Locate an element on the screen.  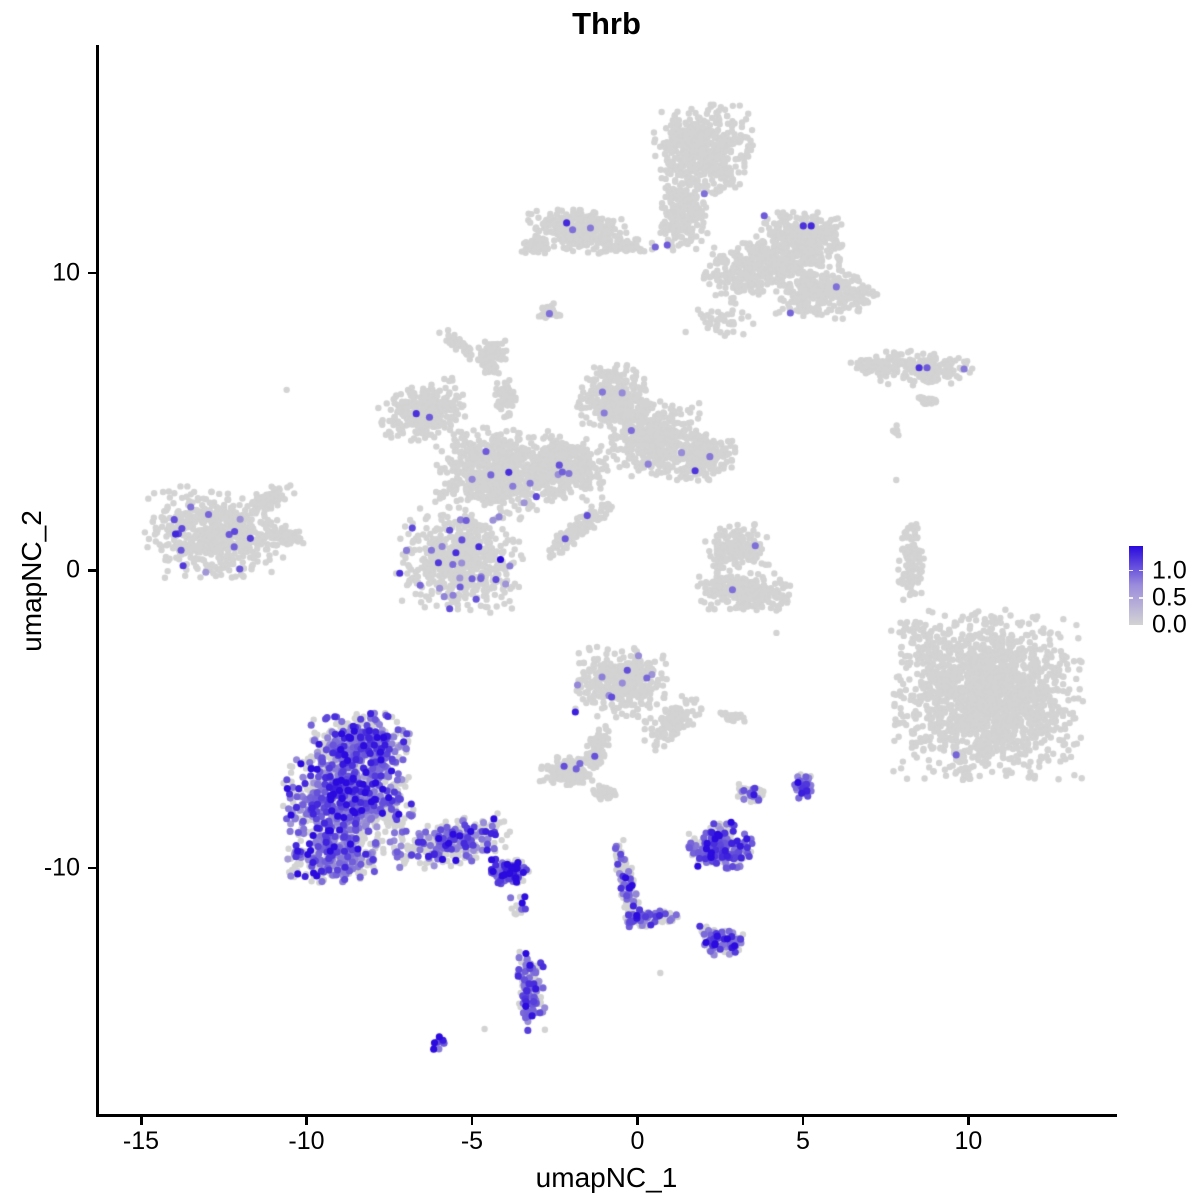
legend-tick-label: 0.5 is located at coordinates (1169, 597).